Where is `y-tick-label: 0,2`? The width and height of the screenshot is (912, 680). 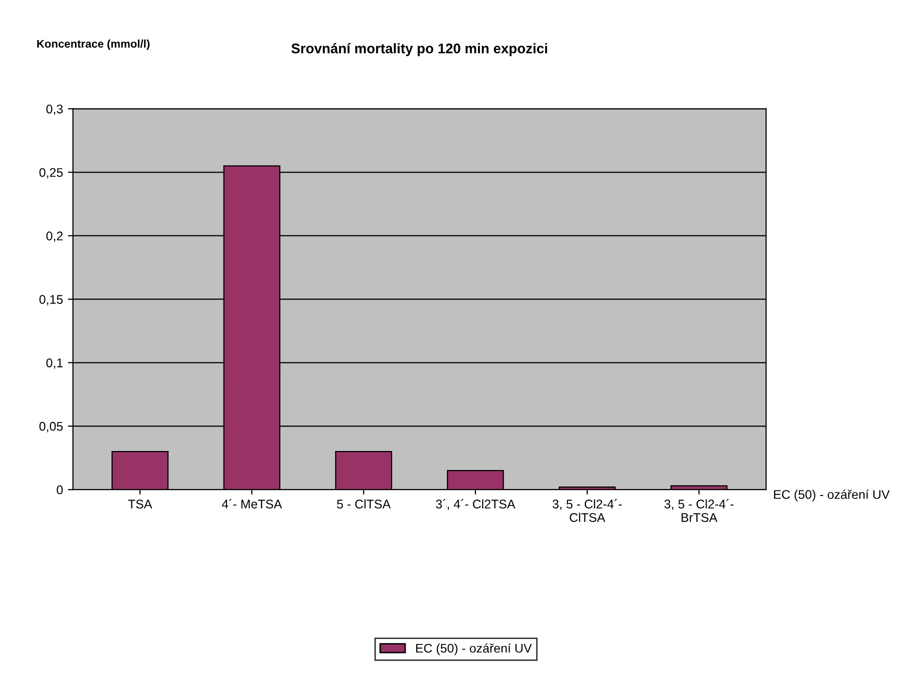
y-tick-label: 0,2 is located at coordinates (54, 237).